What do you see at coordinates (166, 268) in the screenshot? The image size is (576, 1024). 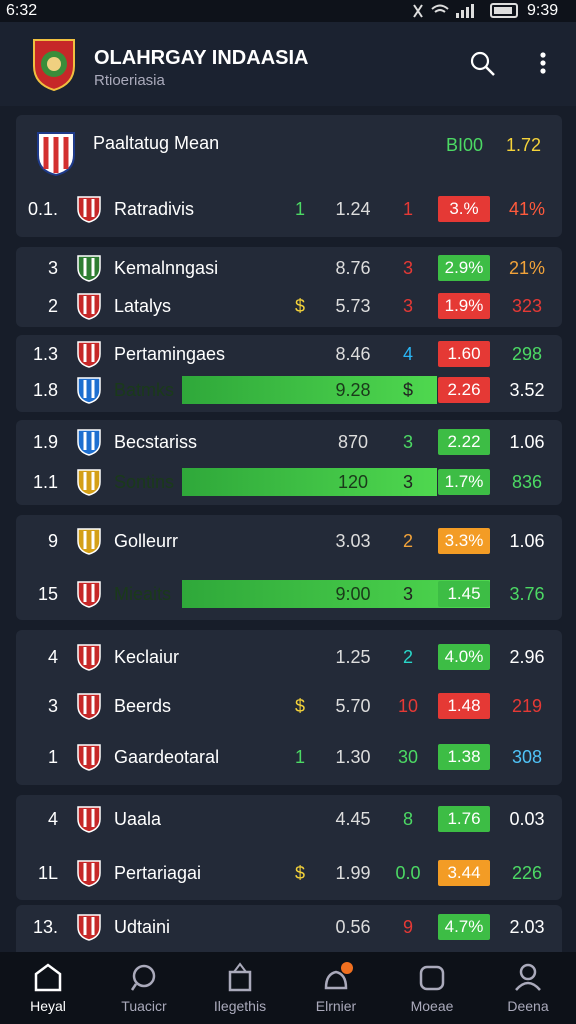 I see `team-name: Kemalnngasi` at bounding box center [166, 268].